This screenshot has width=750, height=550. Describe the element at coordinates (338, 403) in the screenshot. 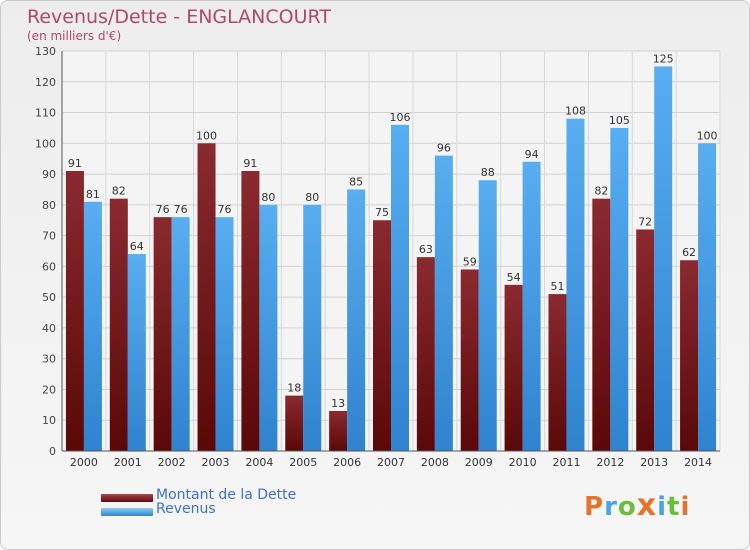

I see `data-label-dette: 13` at that location.